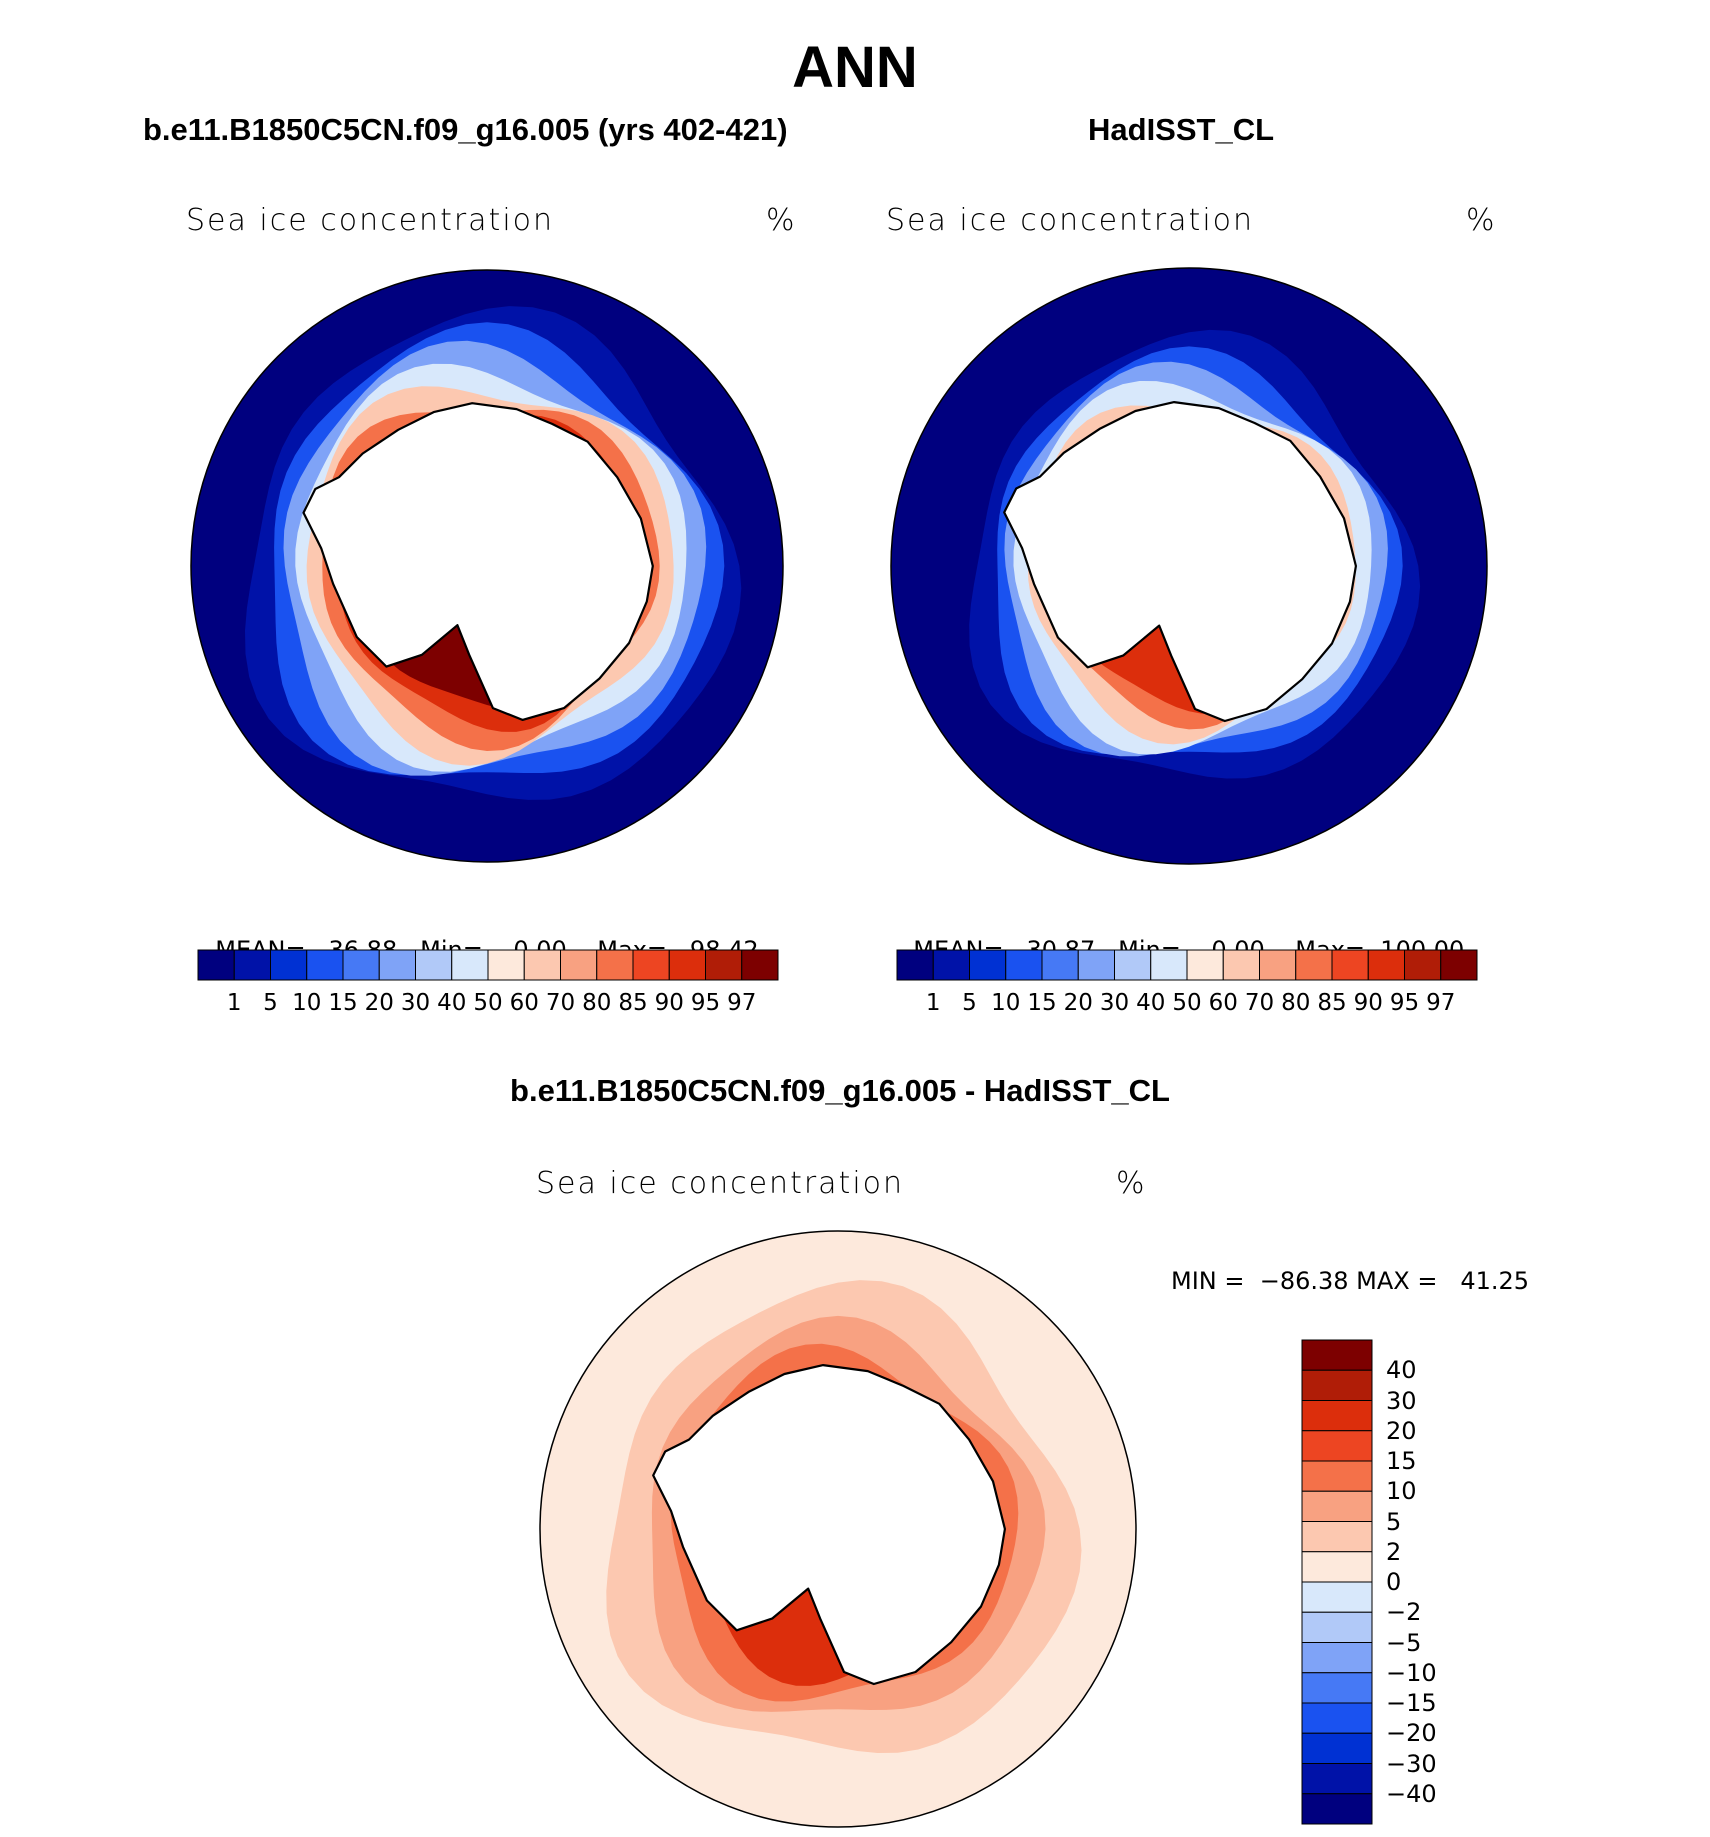 Image resolution: width=1710 pixels, height=1837 pixels. I want to click on diff-colorbar-label: −20, so click(1411, 1733).